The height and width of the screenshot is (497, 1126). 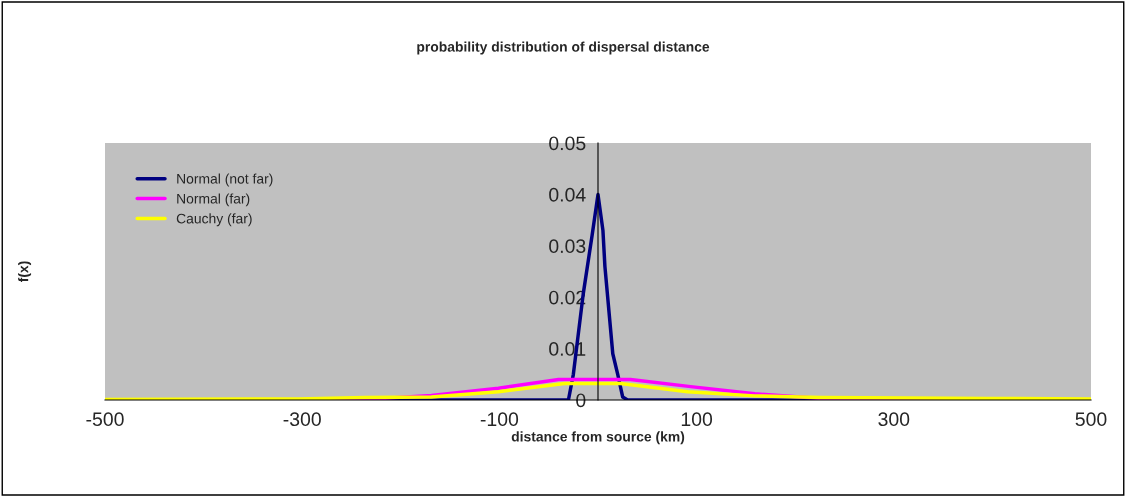 I want to click on x-tick-label: -500, so click(x=105, y=419).